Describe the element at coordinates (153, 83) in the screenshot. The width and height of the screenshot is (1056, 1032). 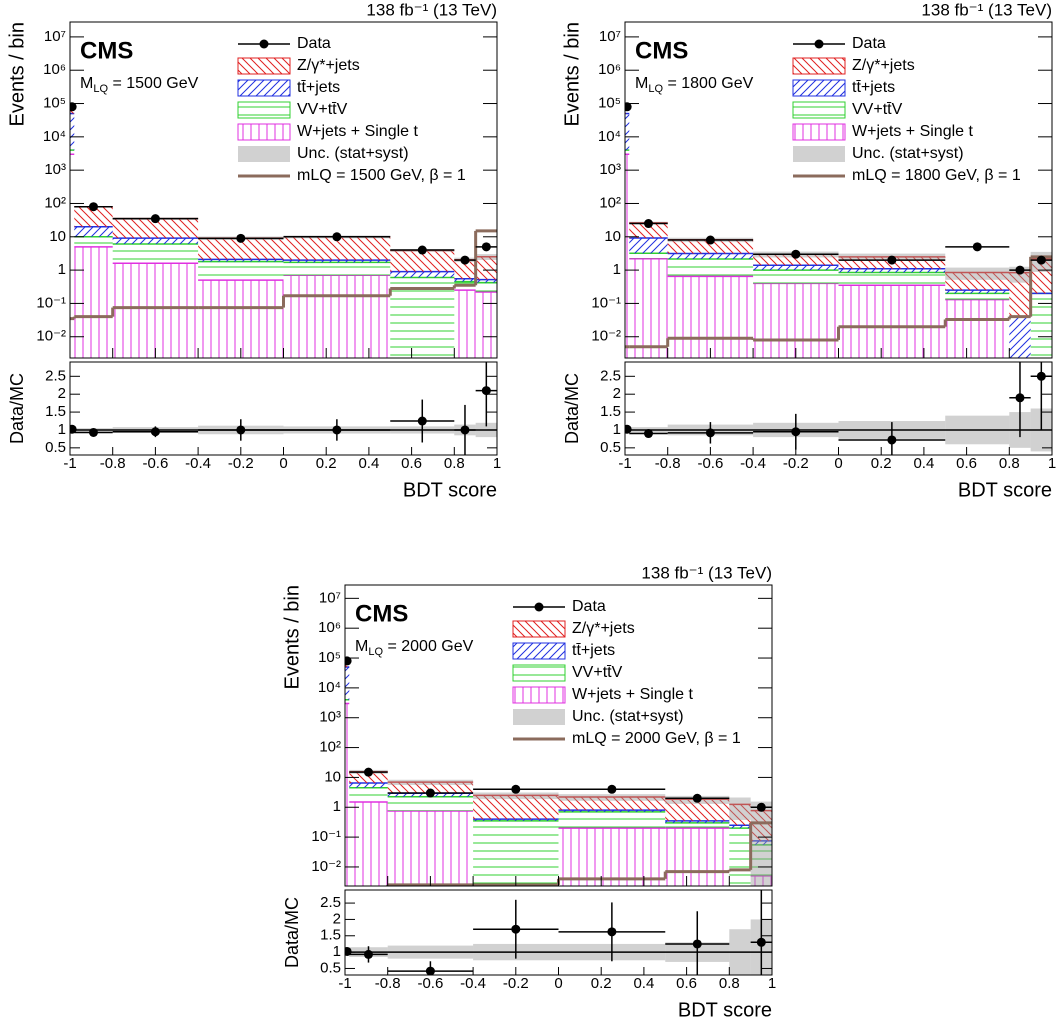
I see `mass-text: = 1500 GeV` at that location.